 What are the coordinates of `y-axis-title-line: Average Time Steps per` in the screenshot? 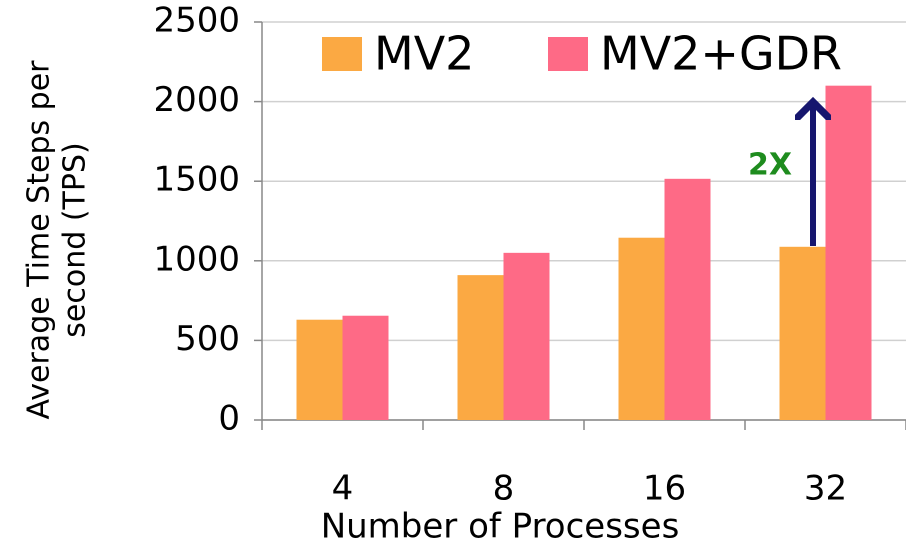 It's located at (39, 240).